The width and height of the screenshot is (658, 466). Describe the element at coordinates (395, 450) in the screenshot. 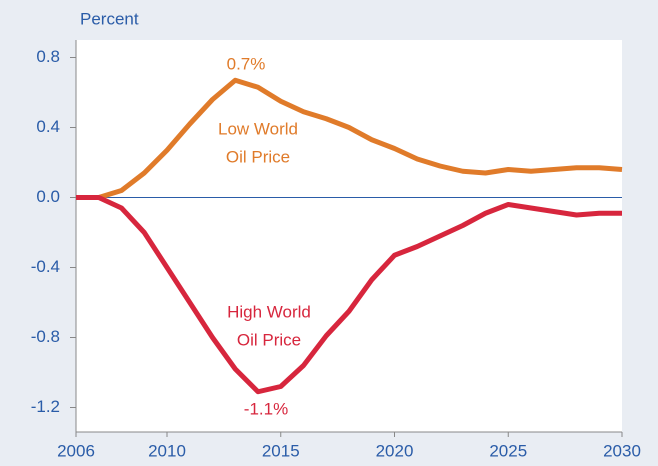

I see `x-tick-label: 2020` at that location.